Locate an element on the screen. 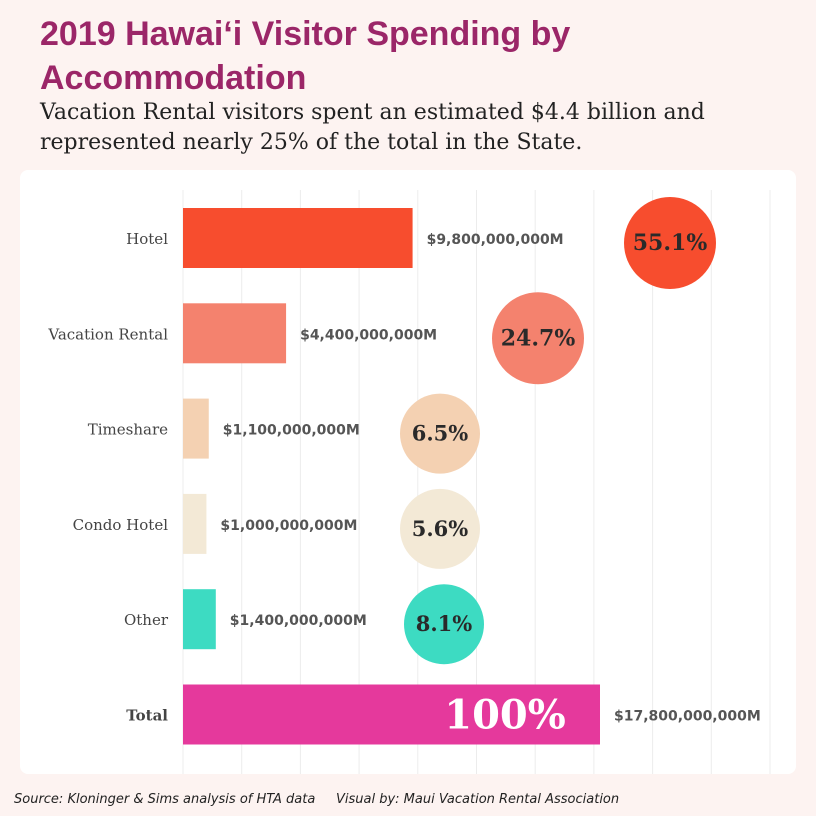  category-label: Condo Hotel is located at coordinates (121, 525).